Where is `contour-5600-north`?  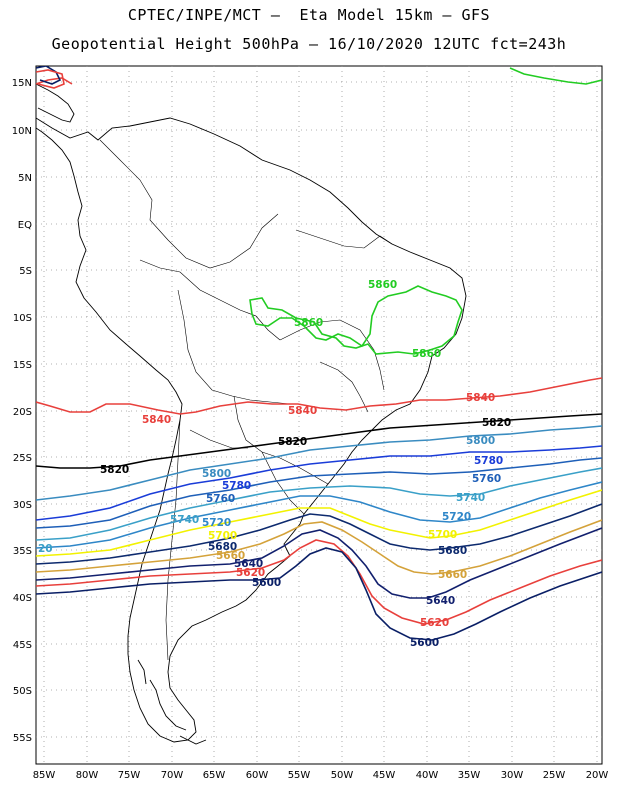 contour-5600-north is located at coordinates (49, 75).